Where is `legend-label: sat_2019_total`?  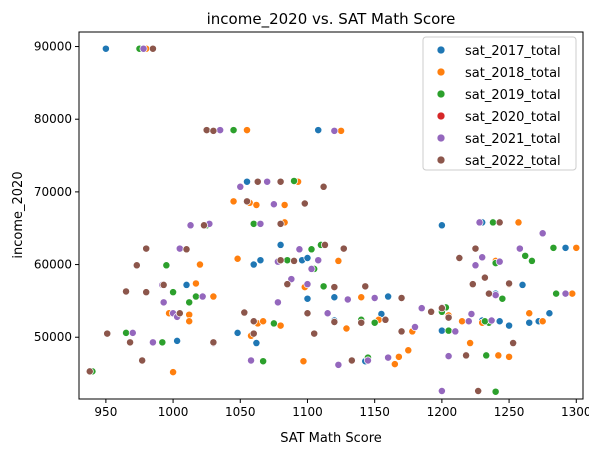
legend-label: sat_2019_total is located at coordinates (513, 95).